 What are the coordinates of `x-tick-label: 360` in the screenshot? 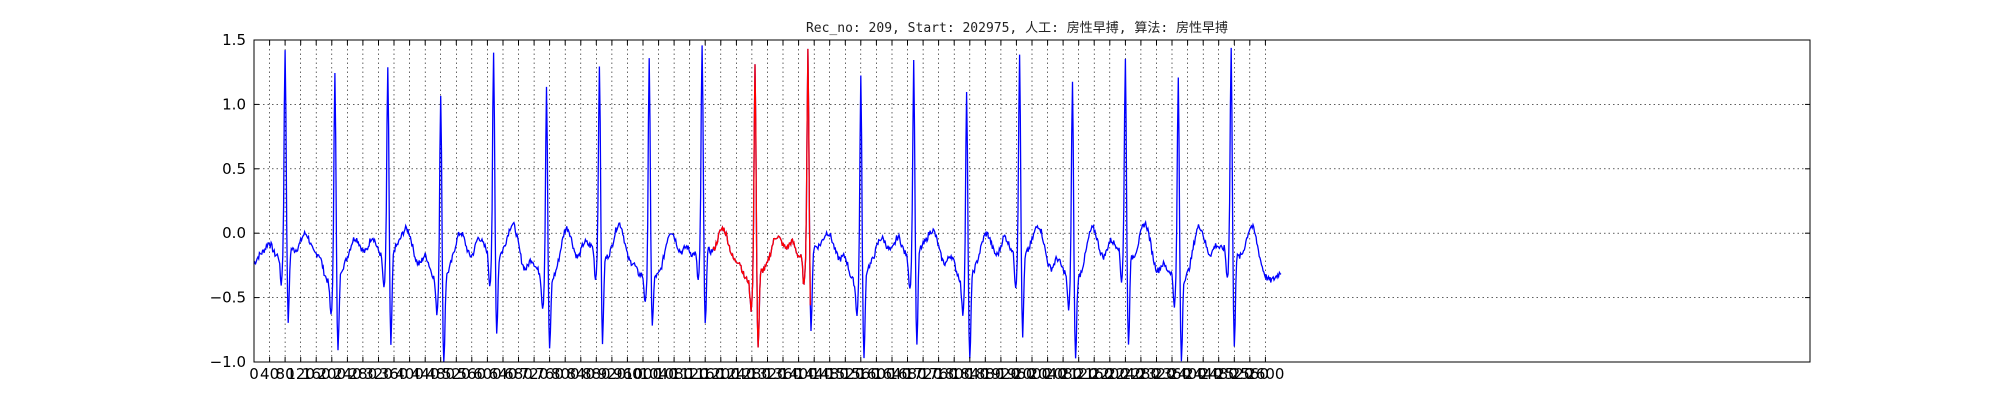 It's located at (394, 374).